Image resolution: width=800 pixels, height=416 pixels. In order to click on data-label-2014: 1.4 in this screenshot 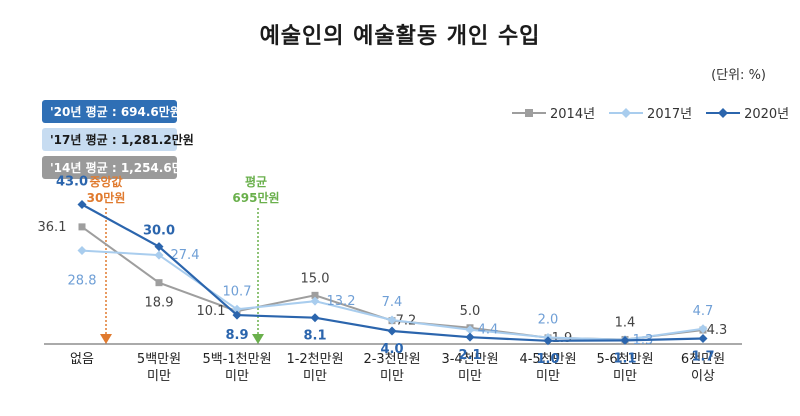, I will do `click(625, 322)`.